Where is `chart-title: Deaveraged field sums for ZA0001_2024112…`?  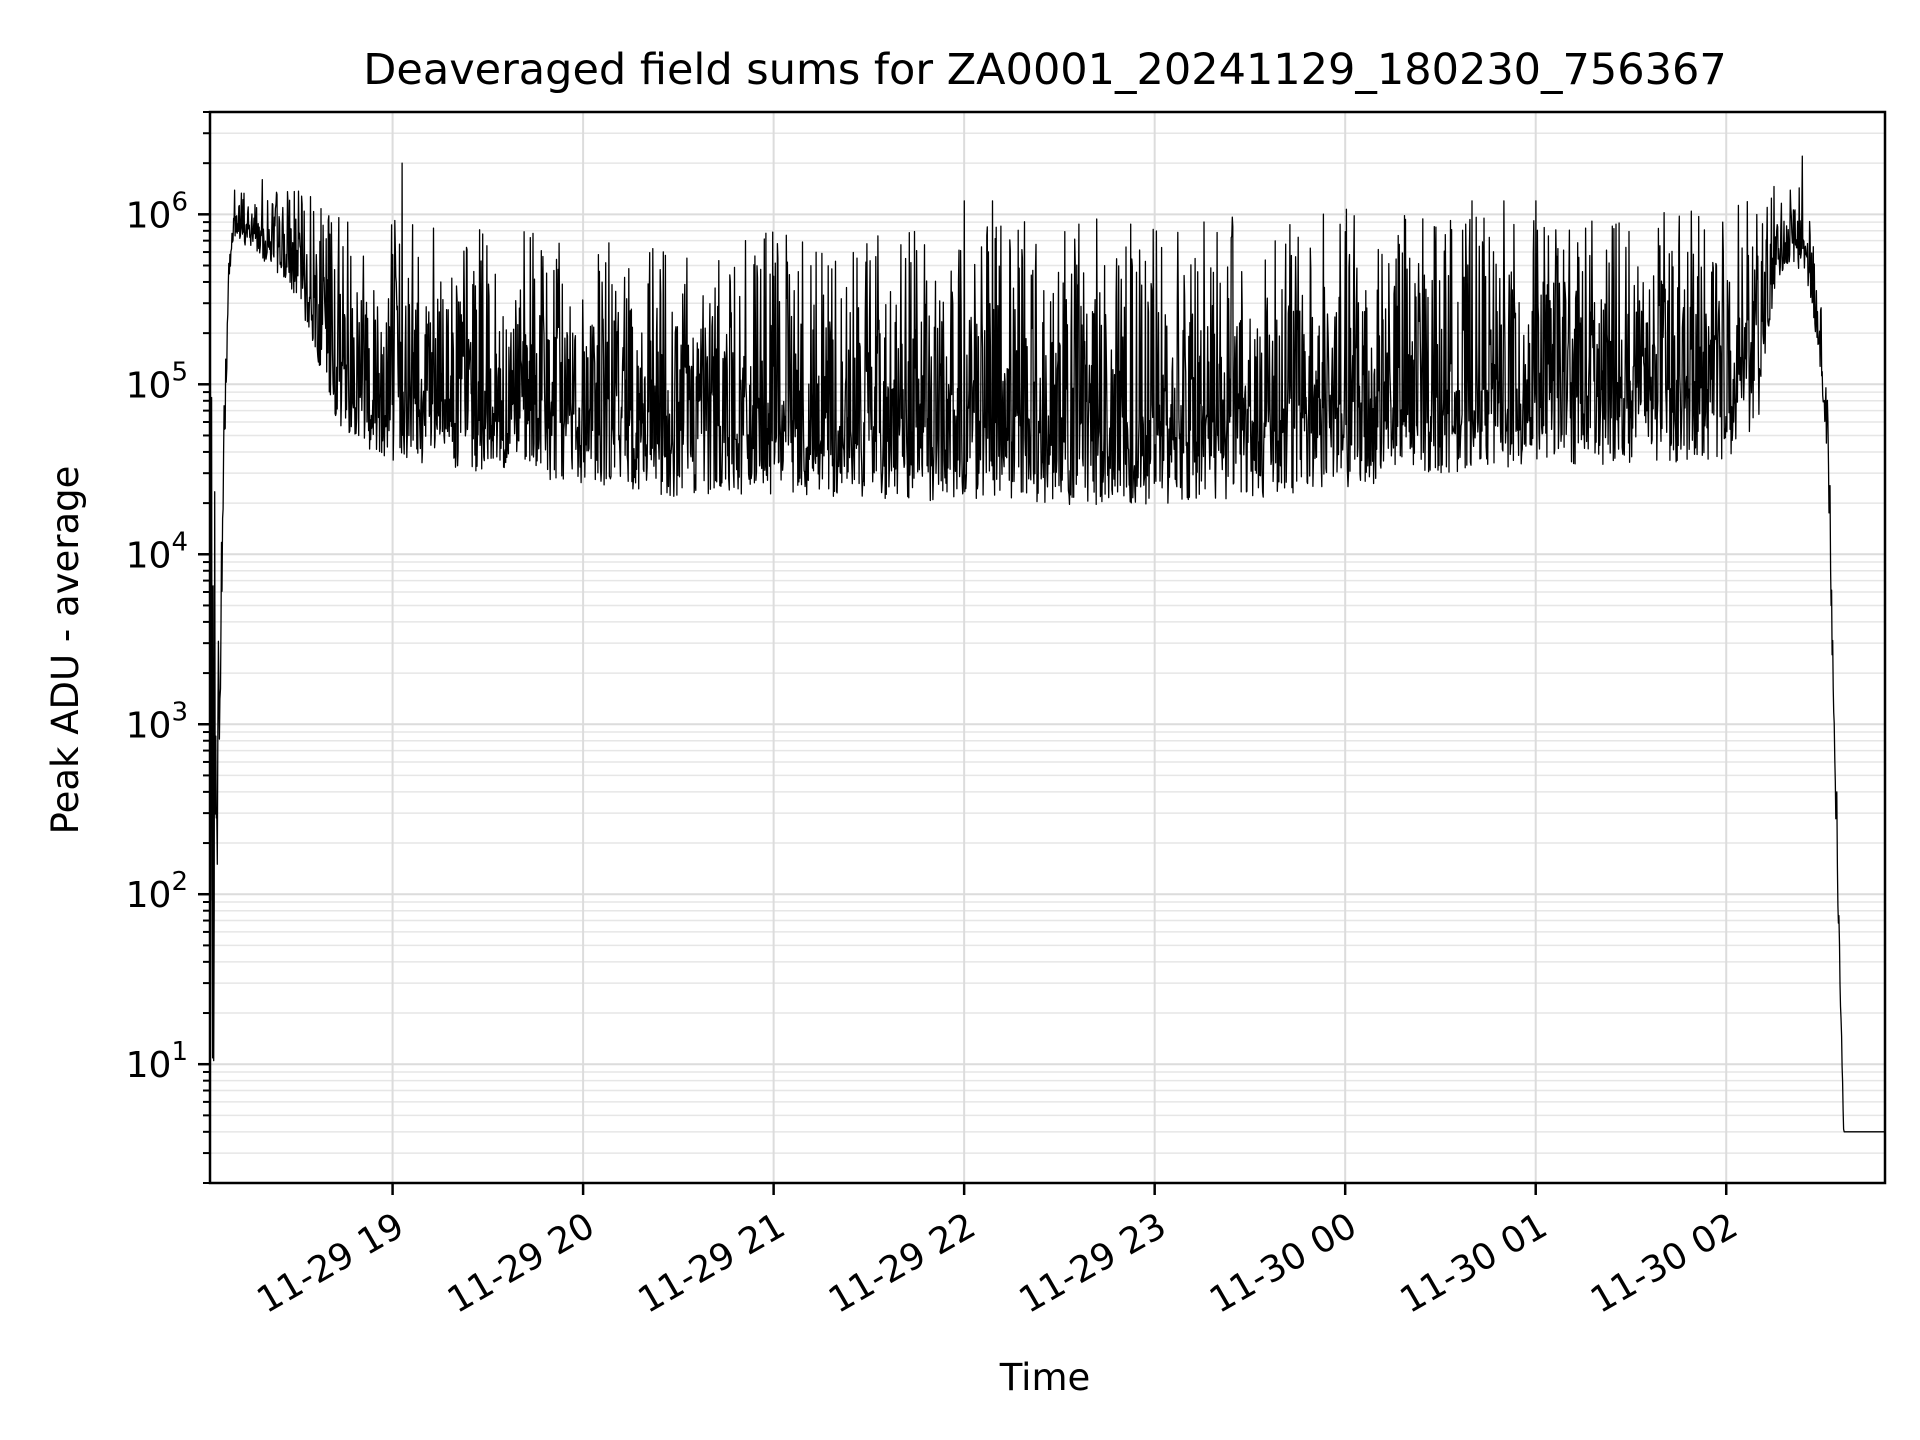
chart-title: Deaveraged field sums for ZA0001_2024112… is located at coordinates (1044, 70).